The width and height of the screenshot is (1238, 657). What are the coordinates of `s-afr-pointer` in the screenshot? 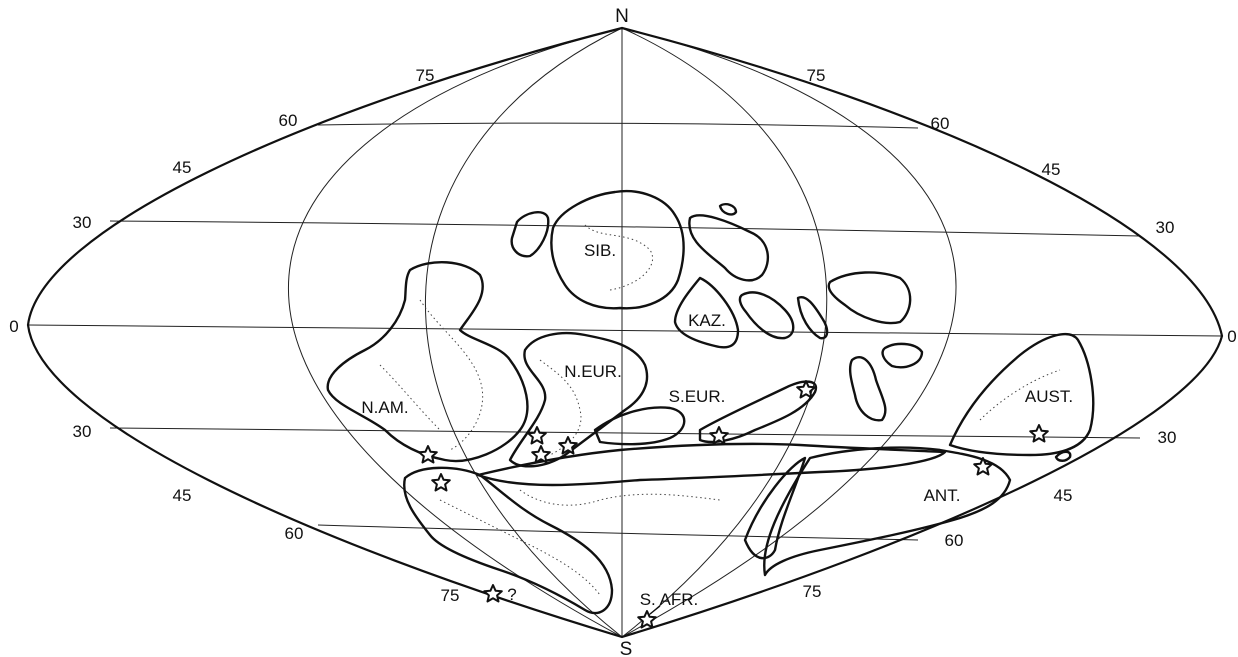 It's located at (655, 610).